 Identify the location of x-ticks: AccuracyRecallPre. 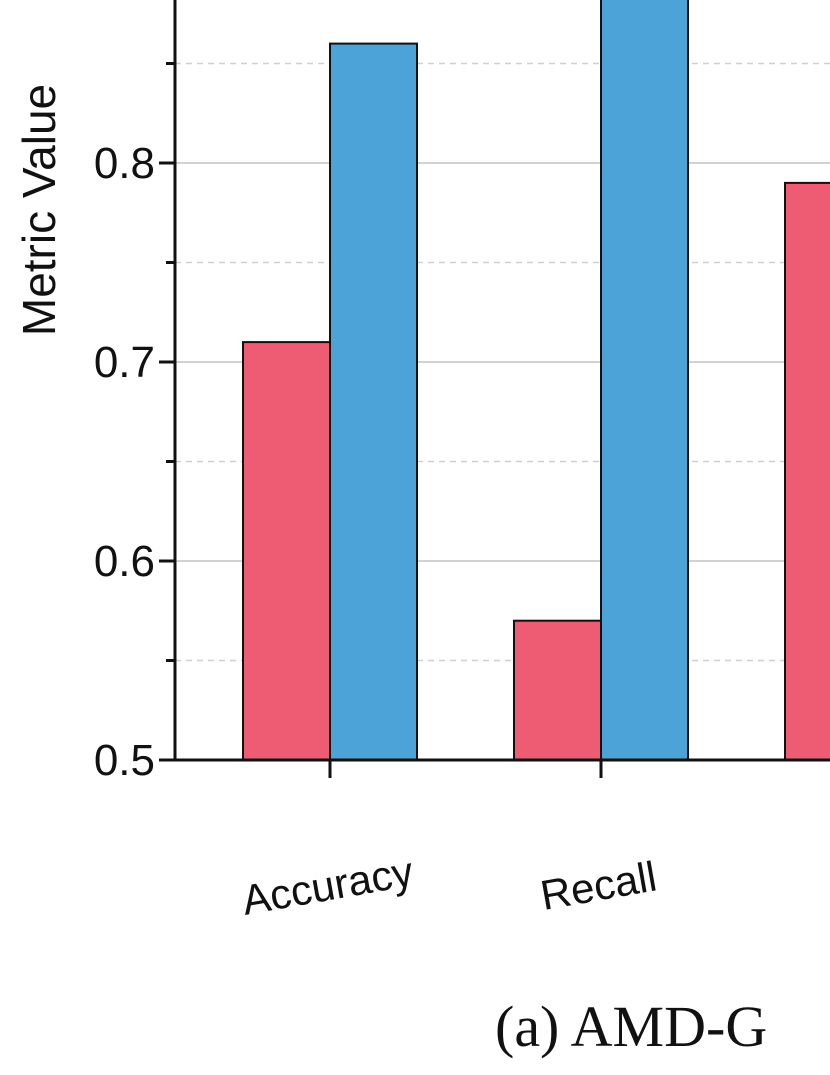
(449, 842).